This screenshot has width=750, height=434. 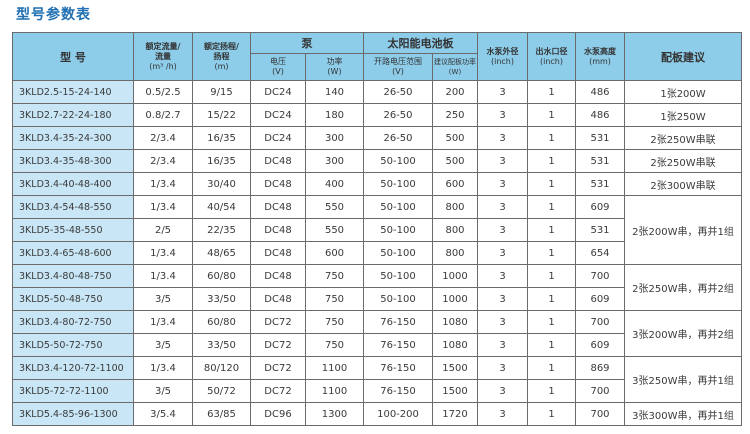 What do you see at coordinates (334, 414) in the screenshot?
I see `cell-pump-power: 1300` at bounding box center [334, 414].